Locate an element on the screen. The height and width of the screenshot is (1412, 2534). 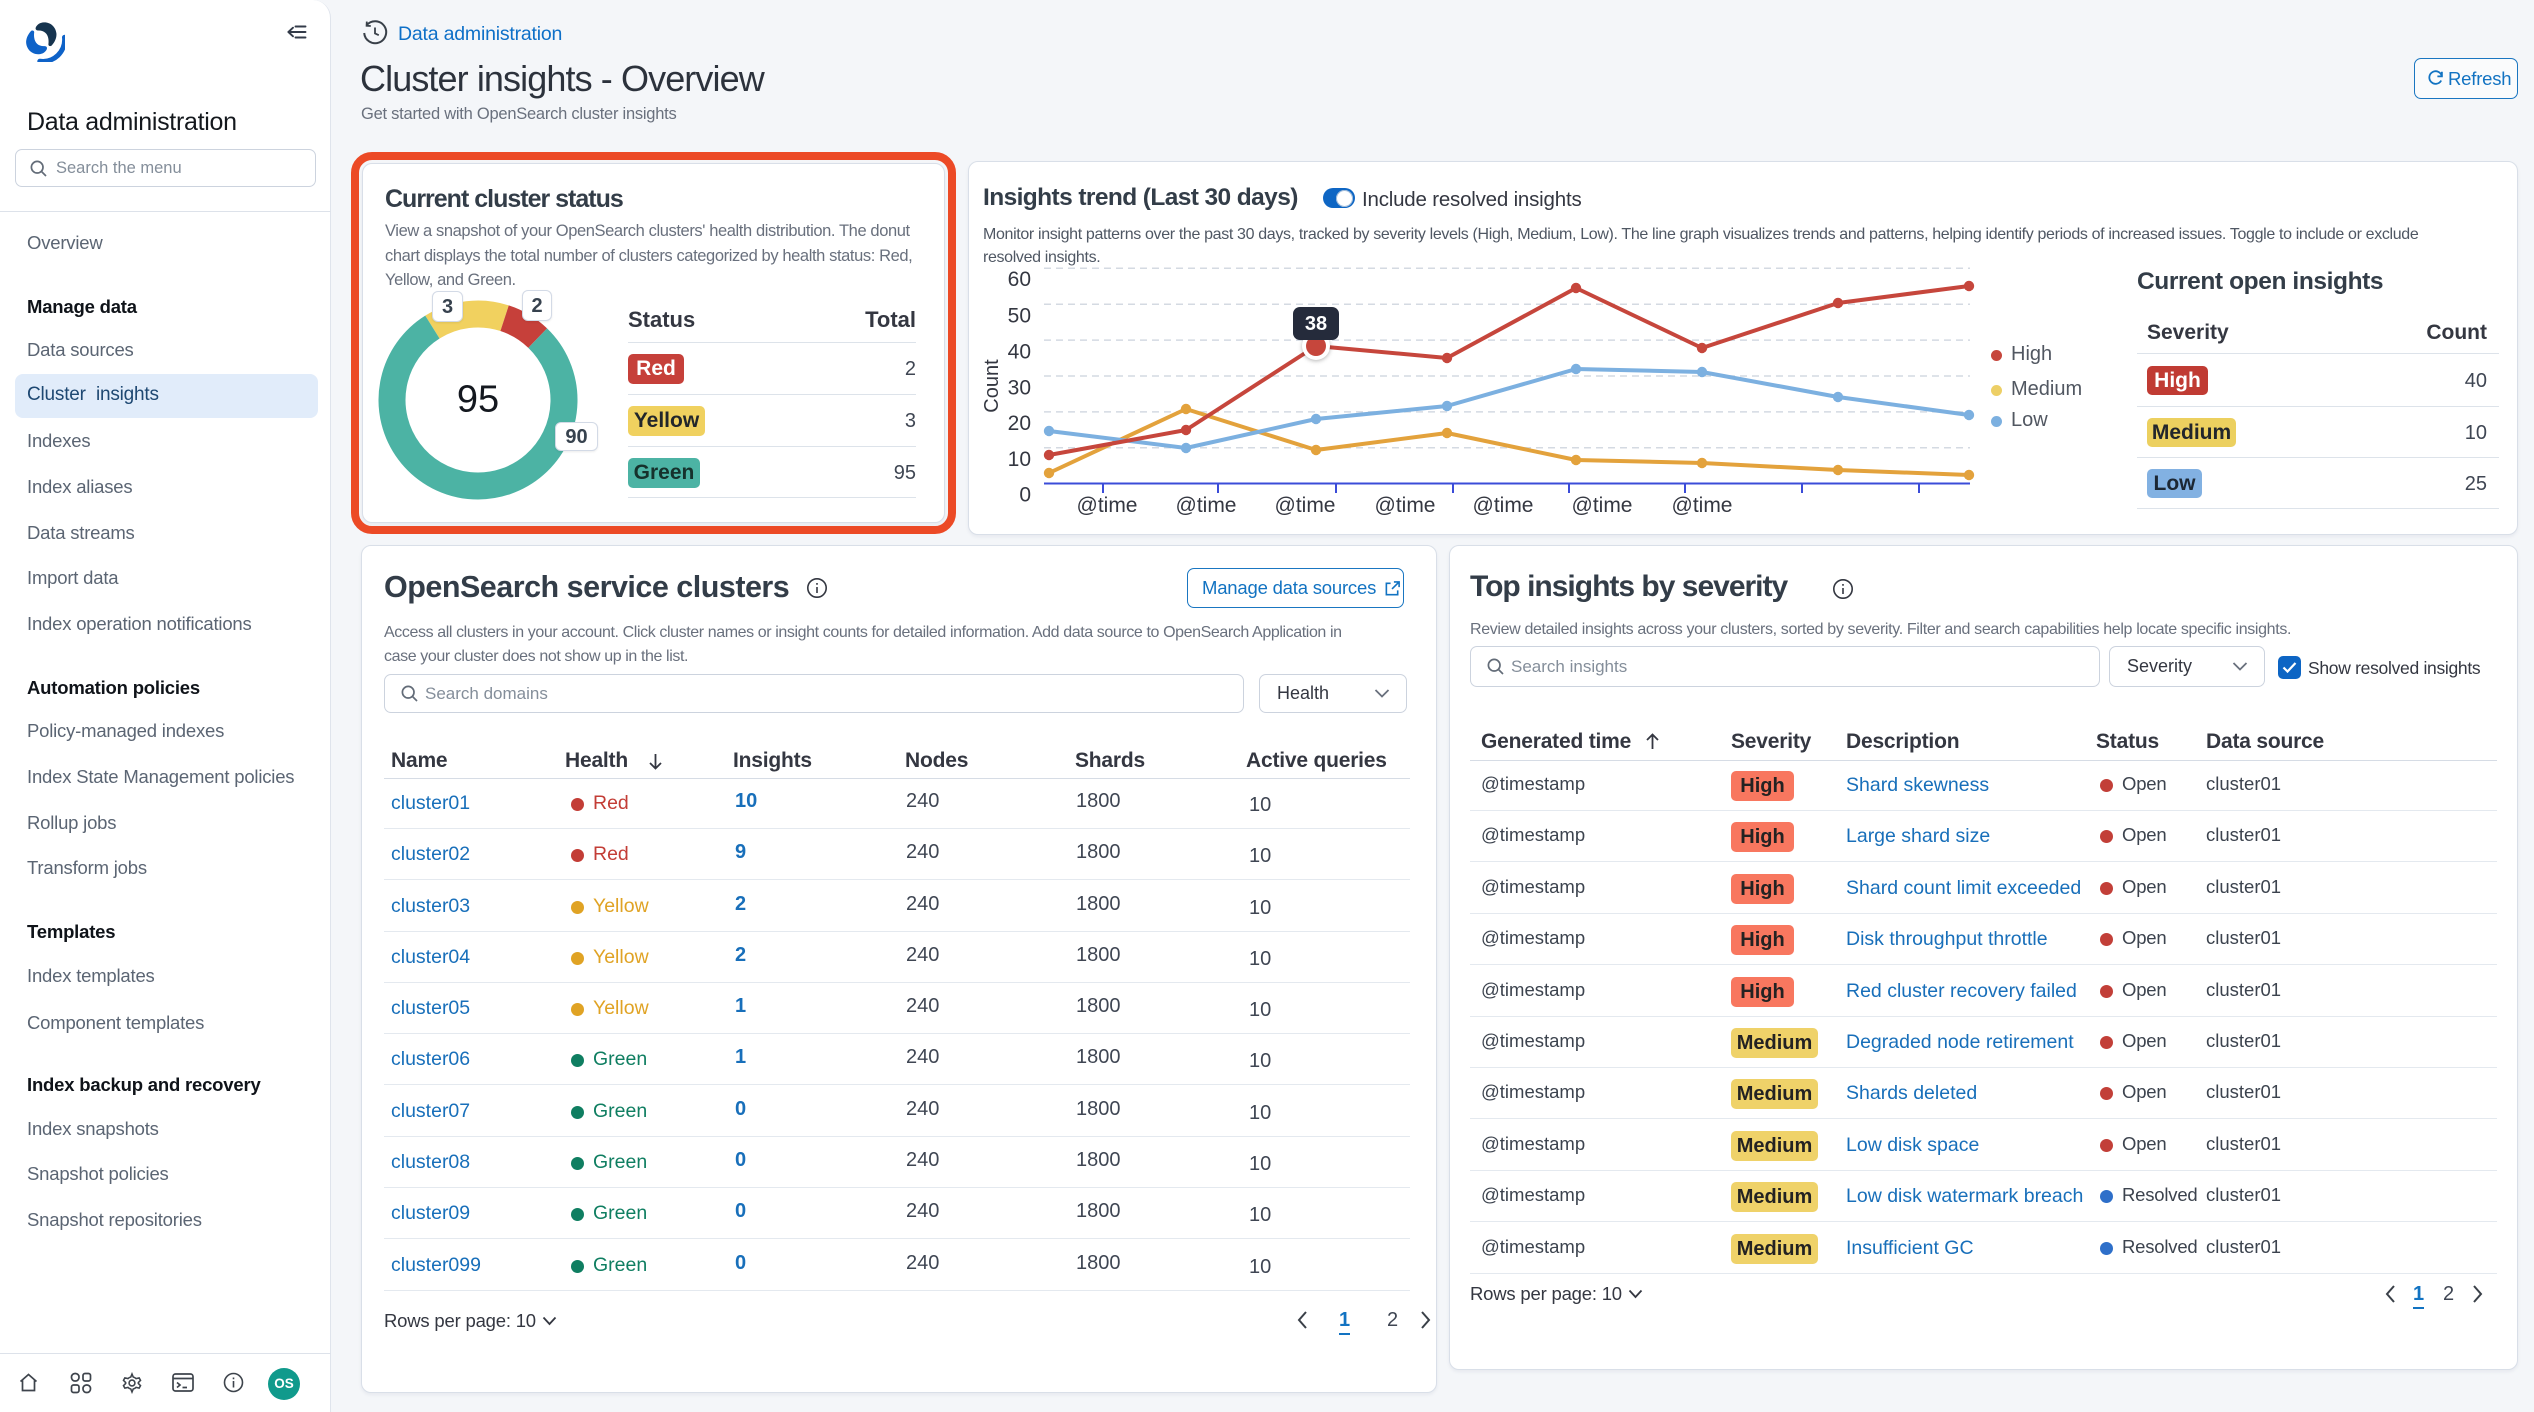
svg-text: 38 is located at coordinates (1316, 324).